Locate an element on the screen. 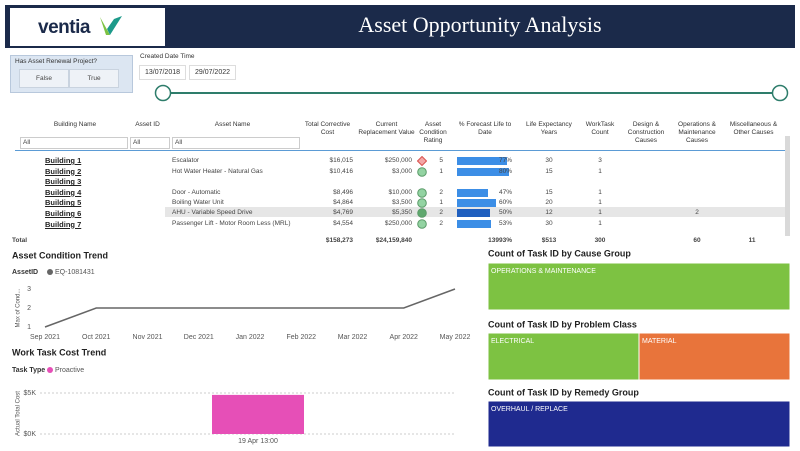 Image resolution: width=800 pixels, height=451 pixels. y-tick-label: $0K is located at coordinates (30, 434).